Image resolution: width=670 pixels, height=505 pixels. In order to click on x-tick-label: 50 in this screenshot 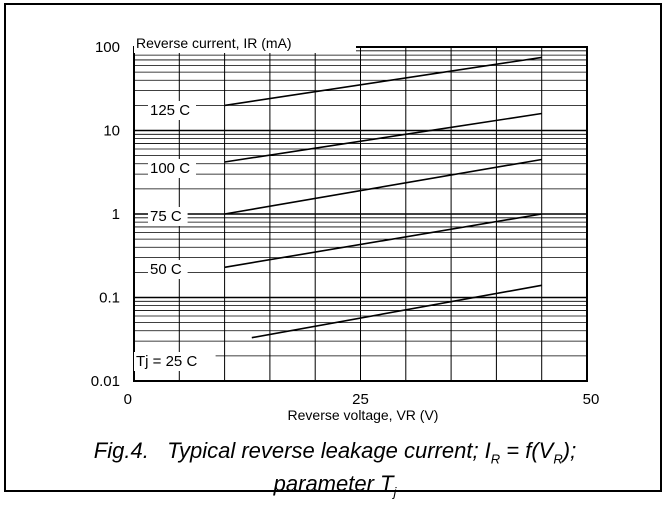, I will do `click(591, 399)`.